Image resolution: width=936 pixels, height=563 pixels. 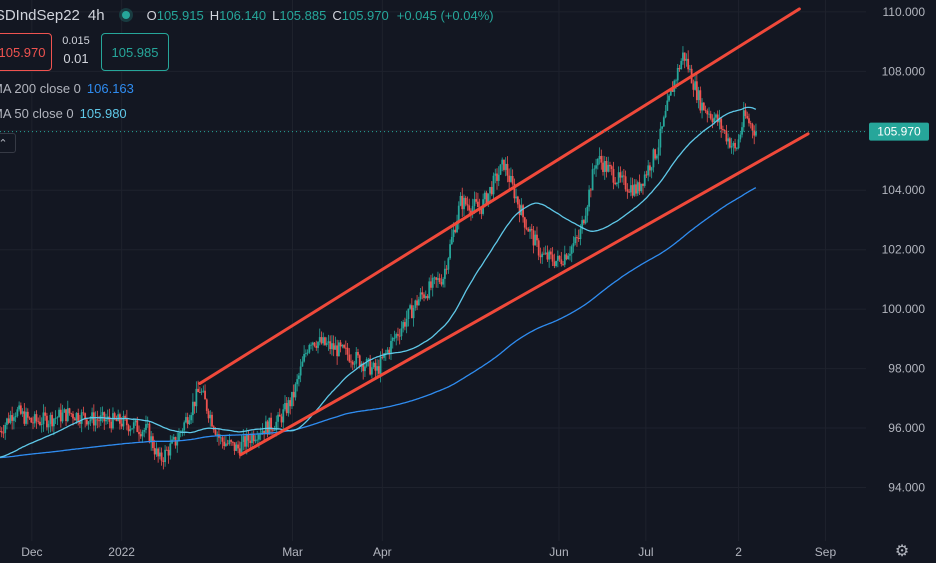 What do you see at coordinates (902, 551) in the screenshot?
I see `settings-gear-icon: ⚙` at bounding box center [902, 551].